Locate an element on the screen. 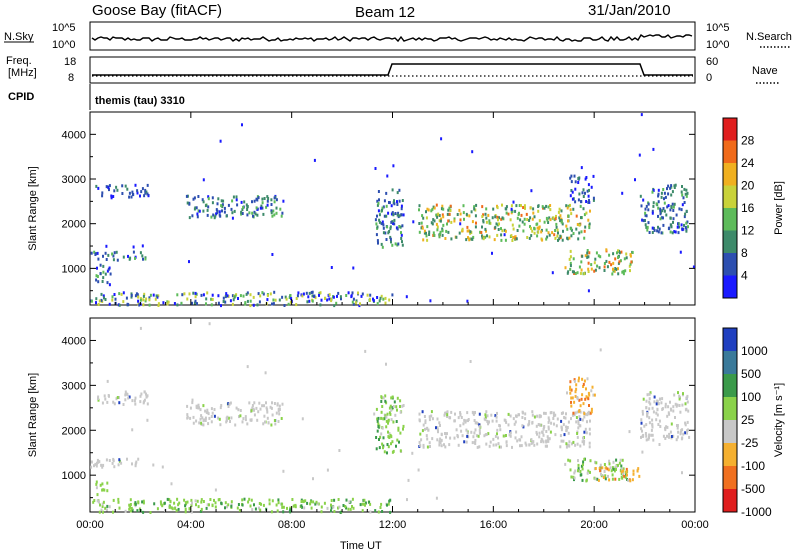  velocity-colorbar-tick-label: -25 is located at coordinates (750, 443).